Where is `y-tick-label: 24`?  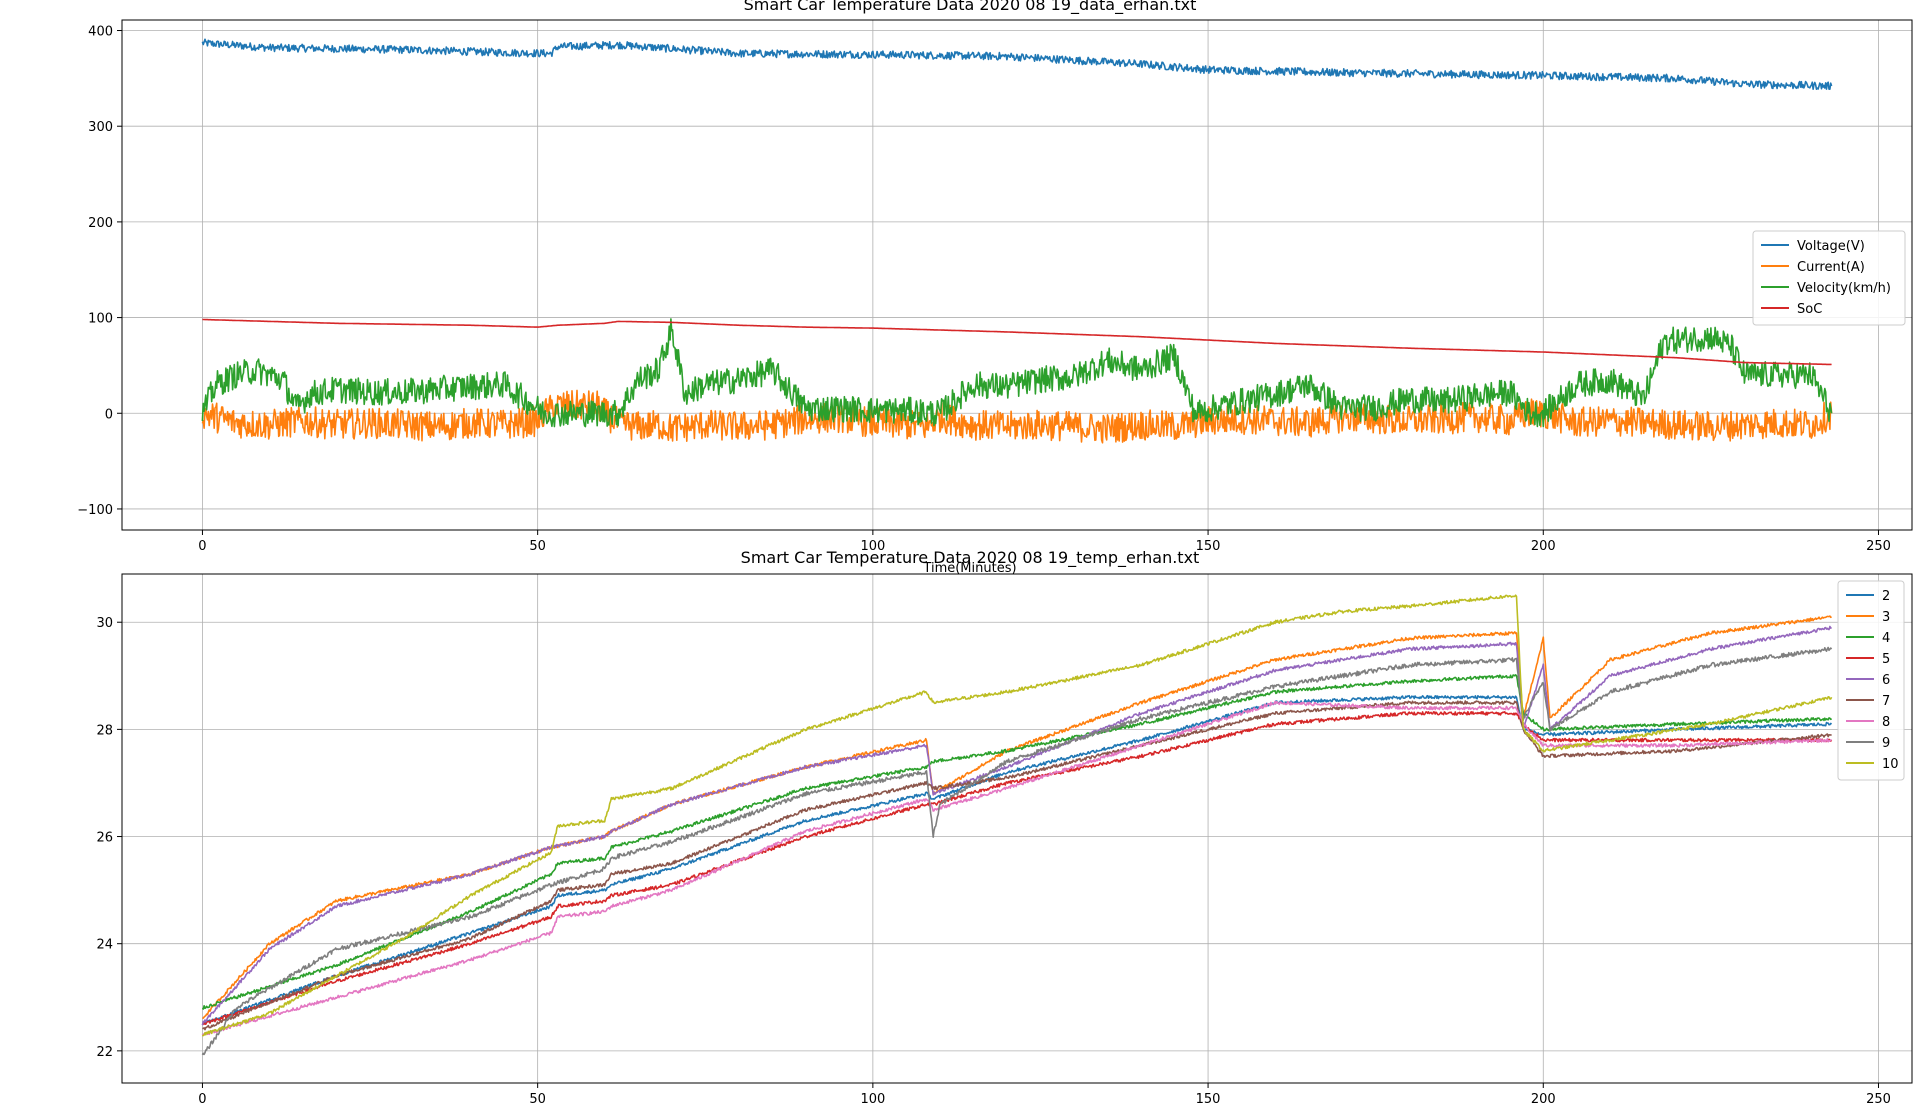
y-tick-label: 24 is located at coordinates (104, 945).